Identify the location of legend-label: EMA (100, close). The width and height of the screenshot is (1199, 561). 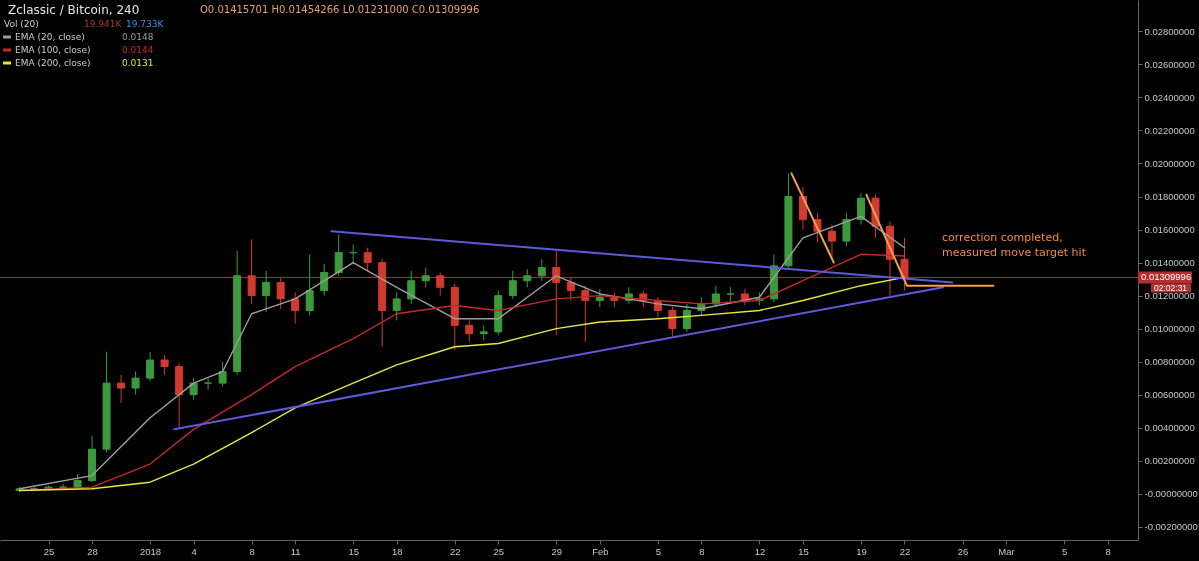
(53, 50).